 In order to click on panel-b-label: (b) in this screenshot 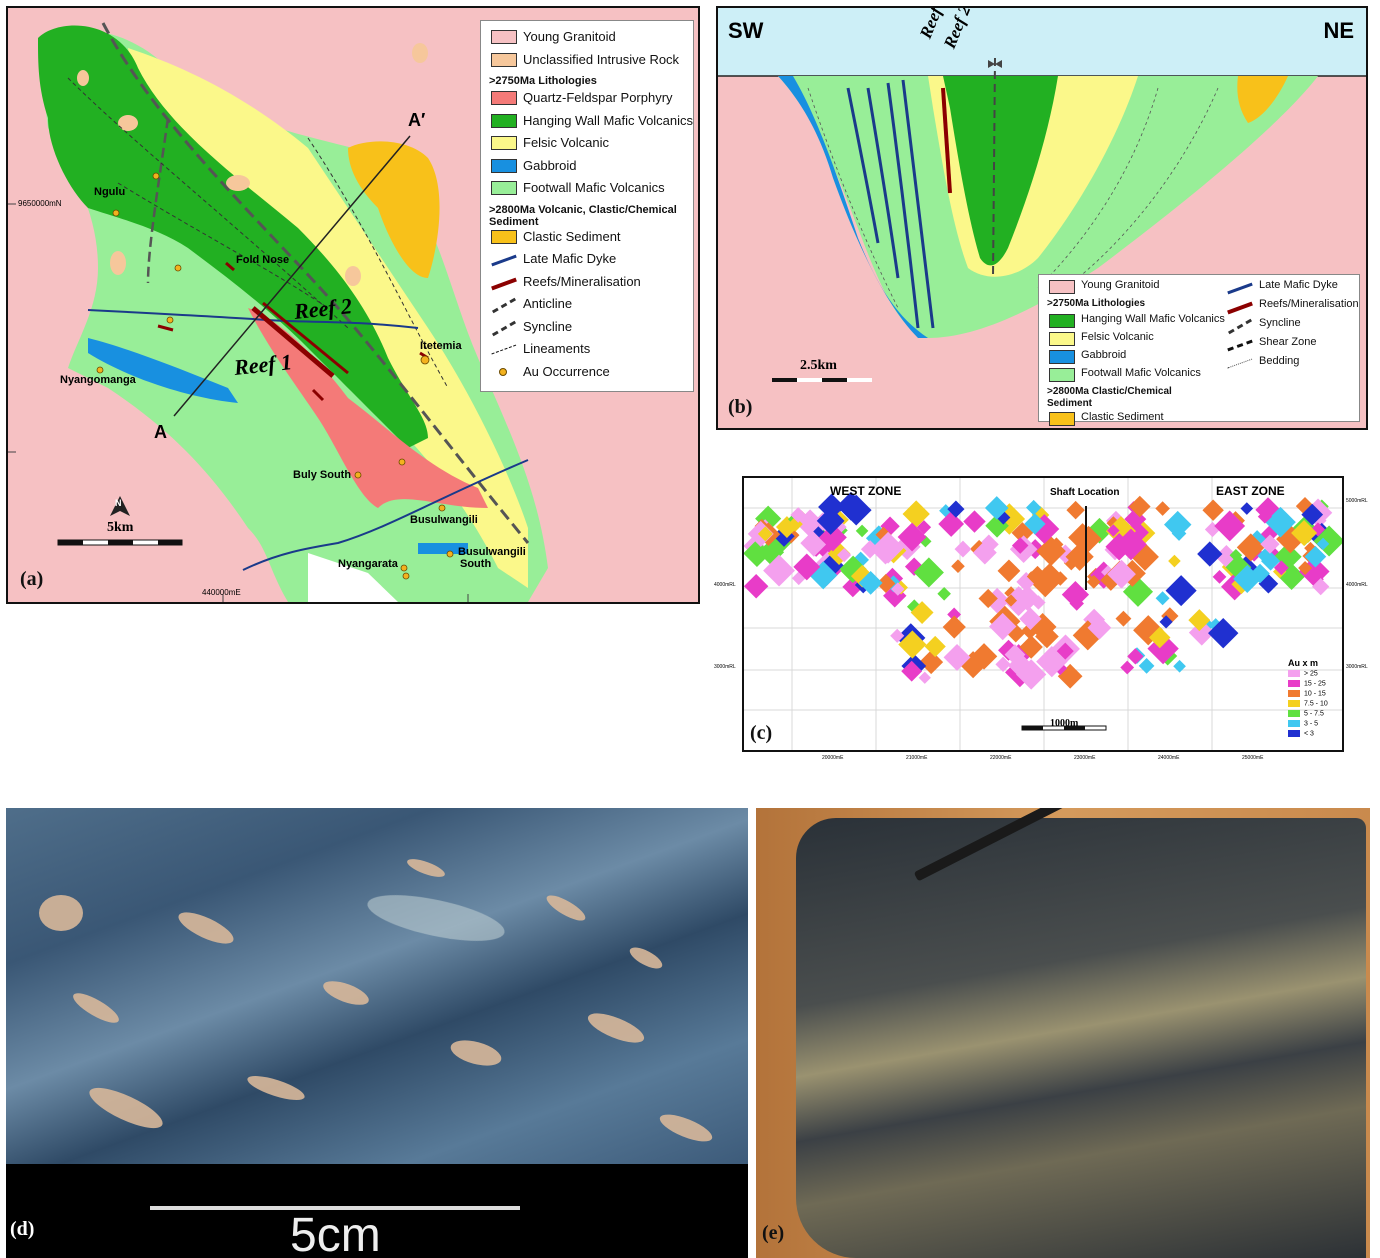, I will do `click(740, 407)`.